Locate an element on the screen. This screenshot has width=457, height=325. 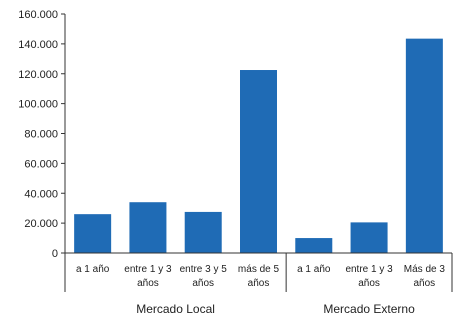
group-labels: Mercado Local Mercado Externo is located at coordinates (275, 309).